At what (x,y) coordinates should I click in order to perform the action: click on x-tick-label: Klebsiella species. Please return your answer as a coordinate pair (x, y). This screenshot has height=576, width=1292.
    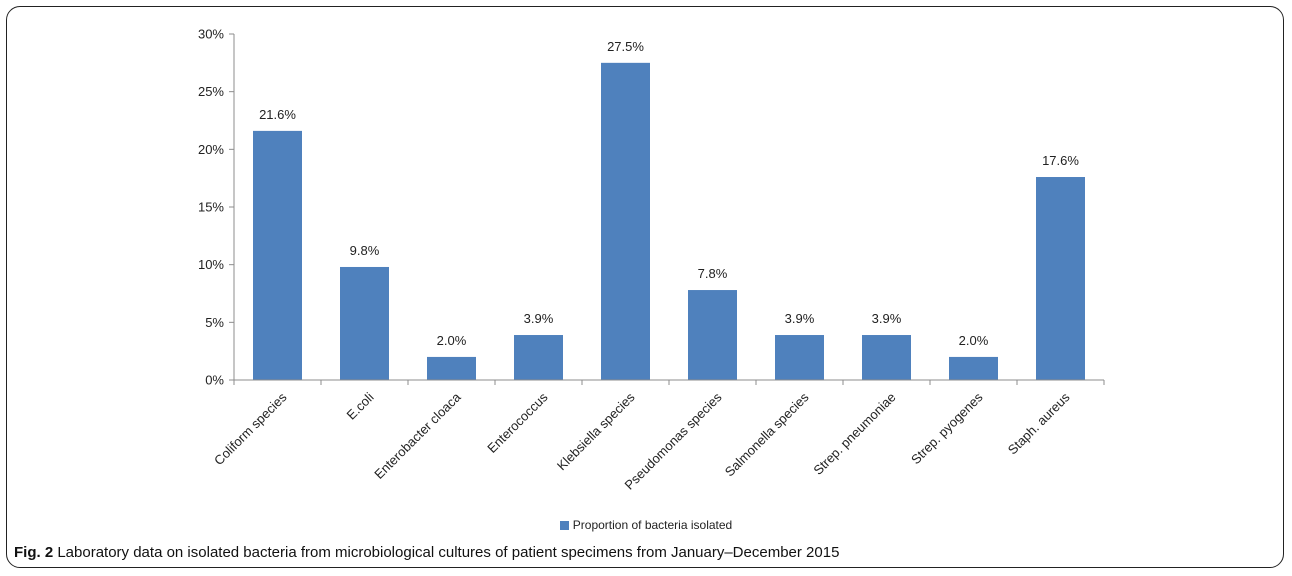
    Looking at the image, I should click on (596, 431).